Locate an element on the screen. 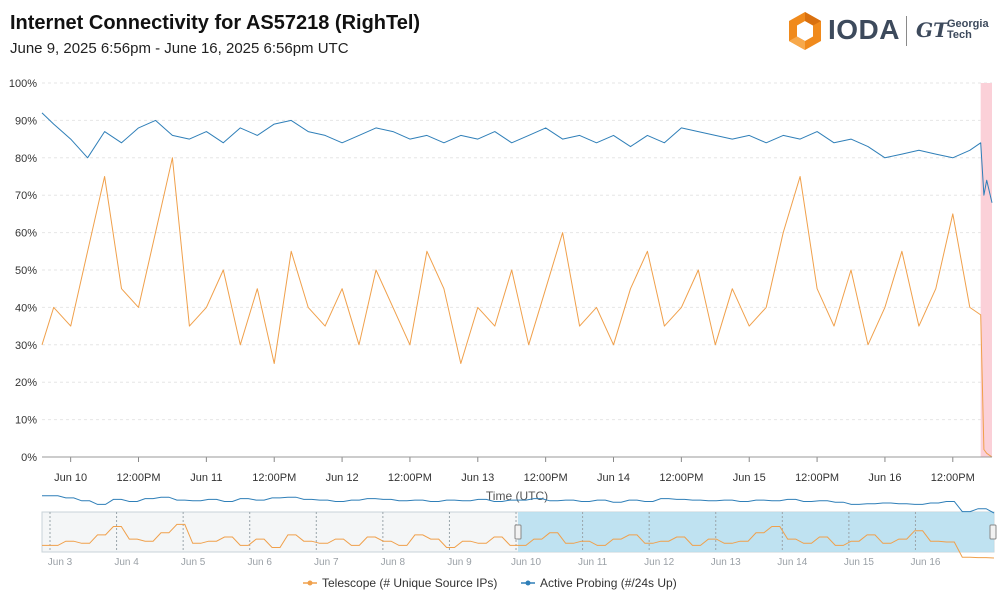  alert-band is located at coordinates (986, 270).